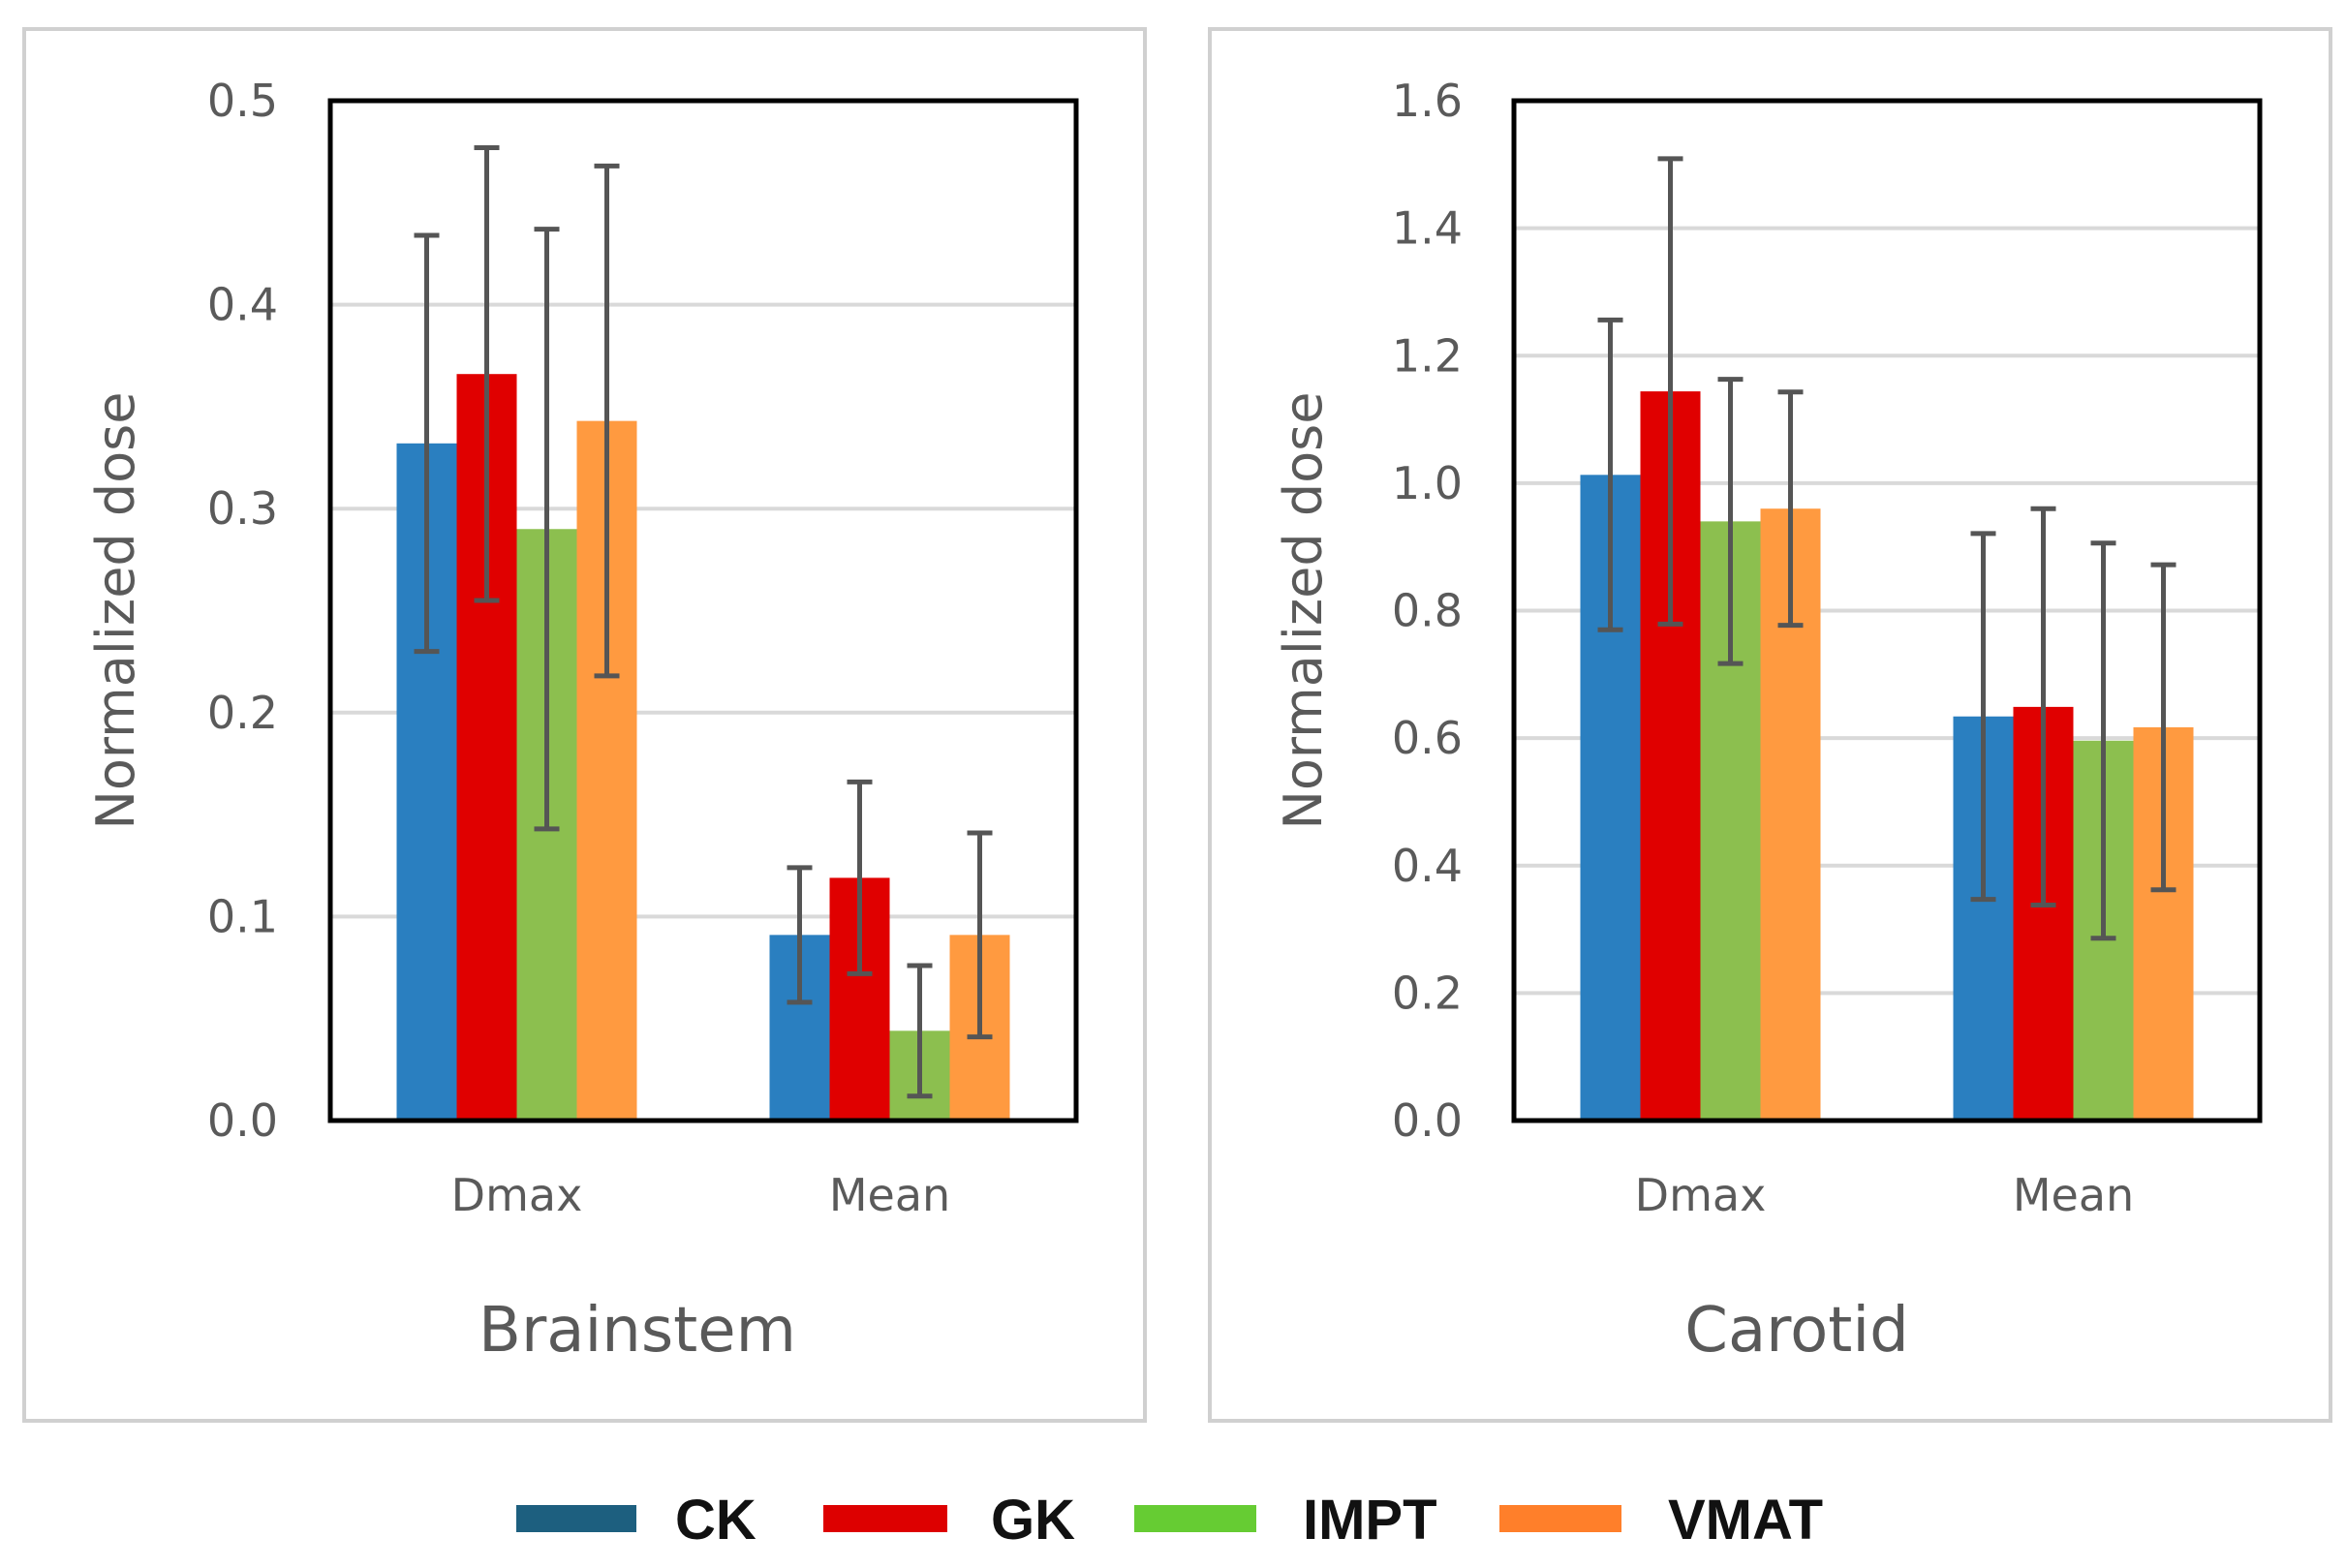 The image size is (2346, 1568). What do you see at coordinates (637, 1331) in the screenshot?
I see `chart-title: Brainstem` at bounding box center [637, 1331].